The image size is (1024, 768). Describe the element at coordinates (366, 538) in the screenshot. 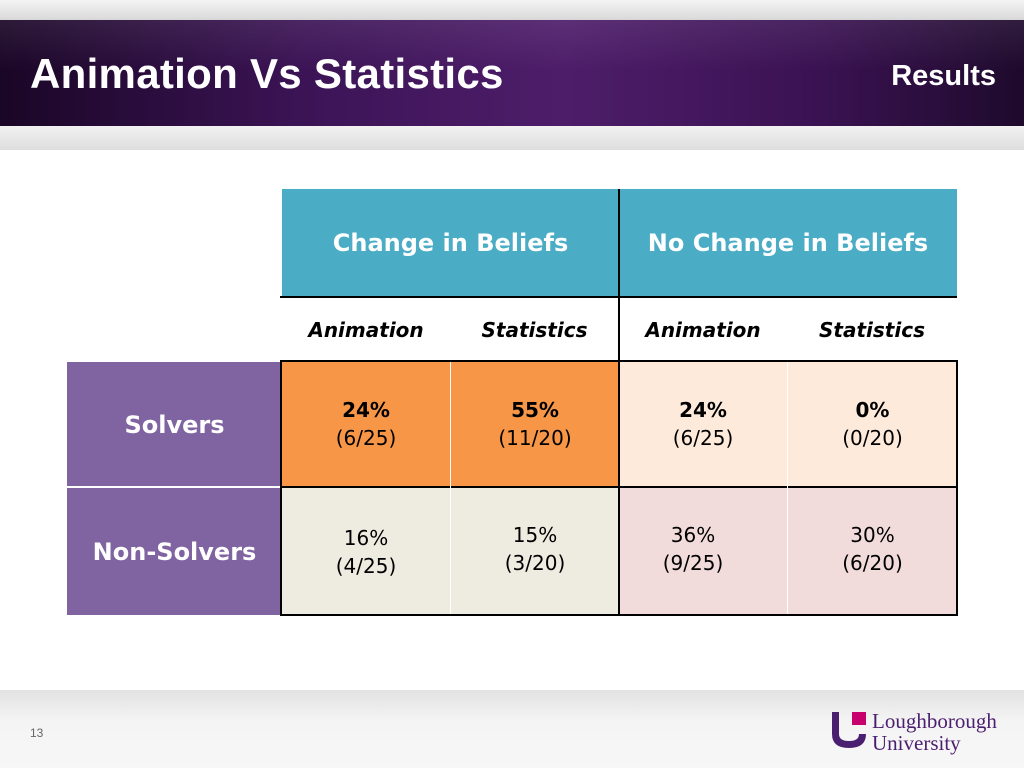

I see `cell-percent: 16%` at that location.